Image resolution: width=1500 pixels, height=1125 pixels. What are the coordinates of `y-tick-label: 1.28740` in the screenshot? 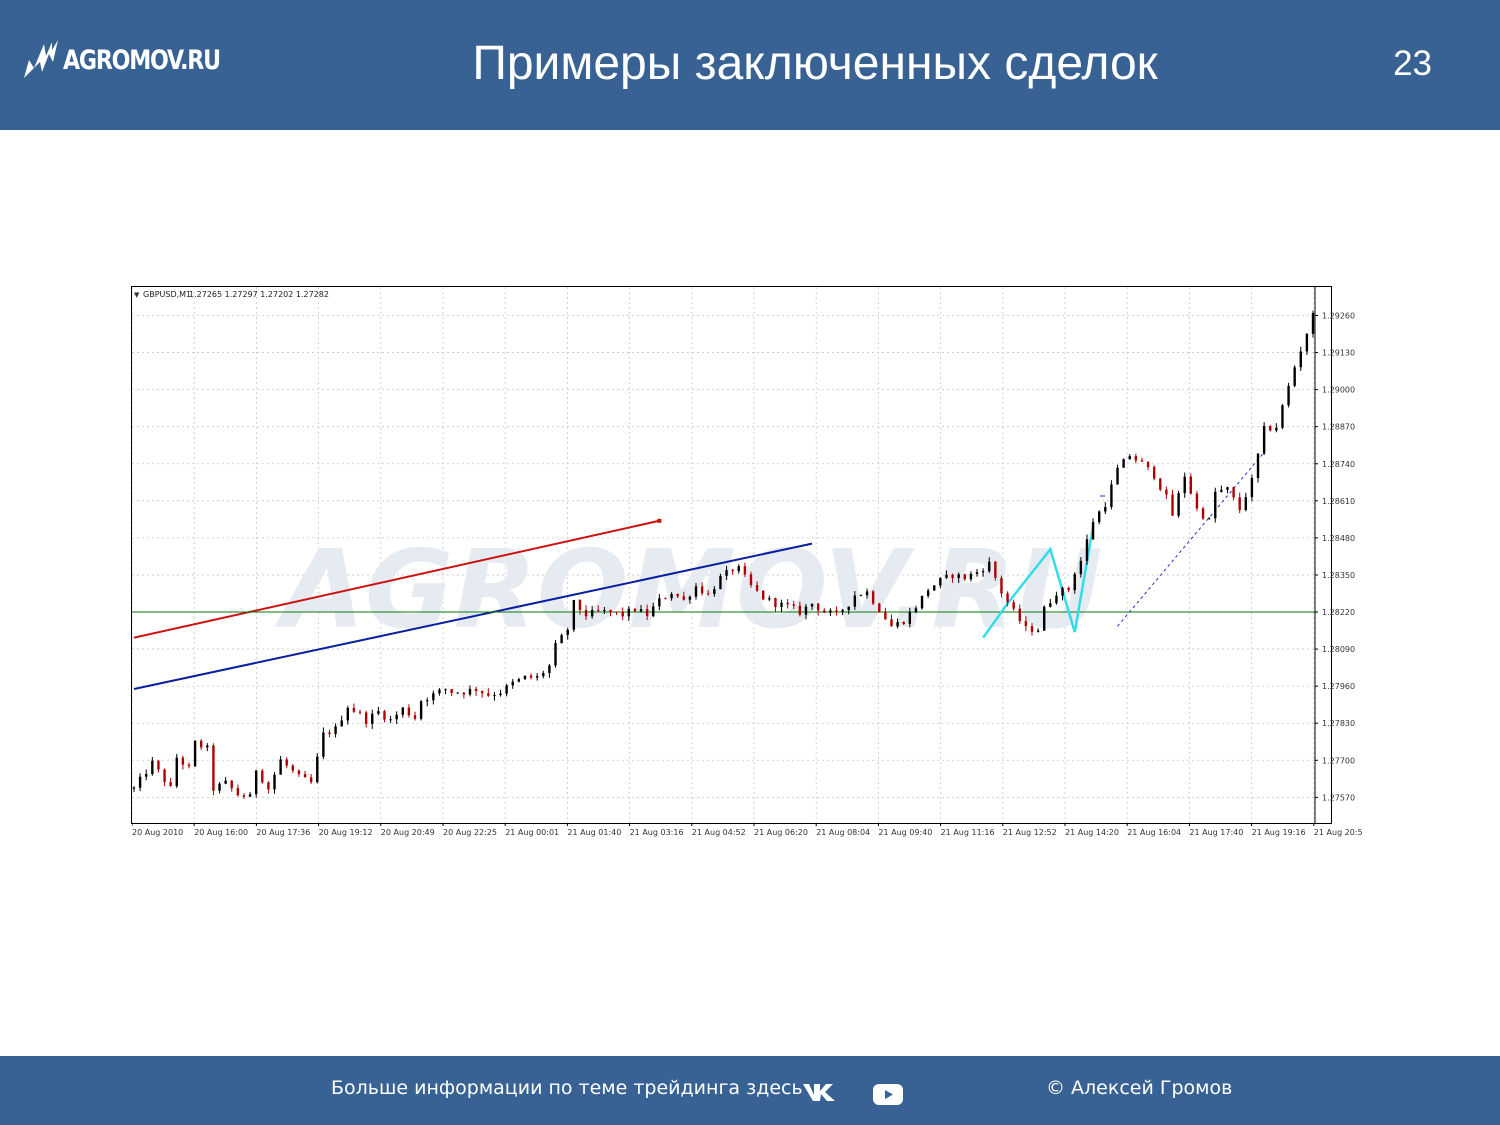 It's located at (1338, 464).